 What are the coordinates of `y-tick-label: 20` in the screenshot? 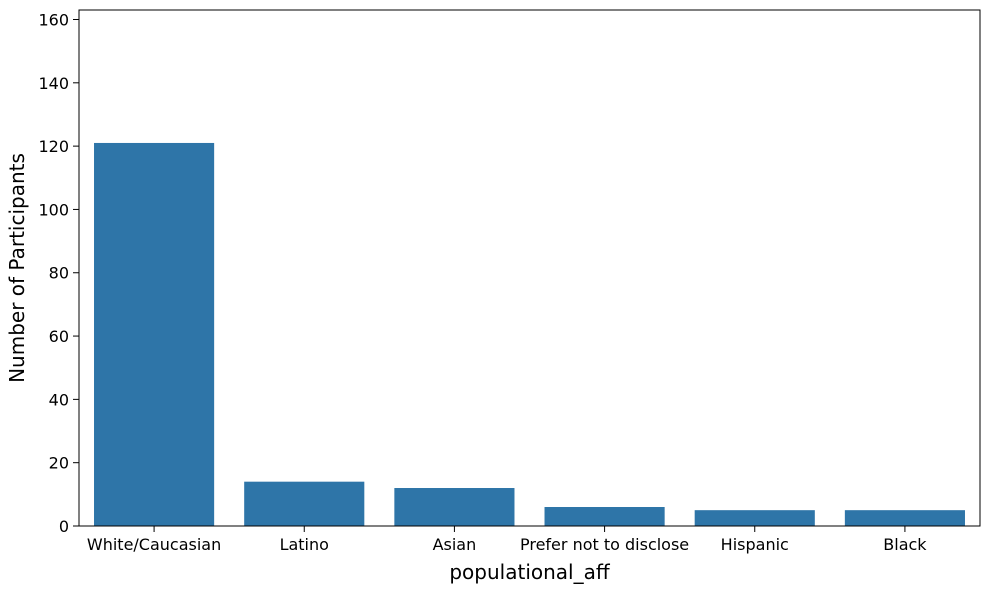 It's located at (59, 463).